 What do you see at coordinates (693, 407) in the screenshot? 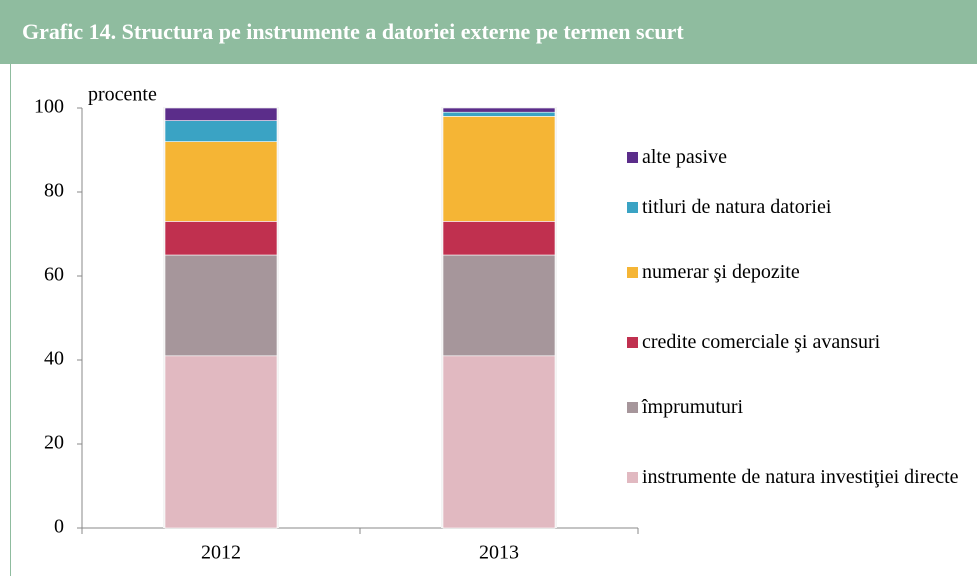
I see `legend-label: împrumuturi` at bounding box center [693, 407].